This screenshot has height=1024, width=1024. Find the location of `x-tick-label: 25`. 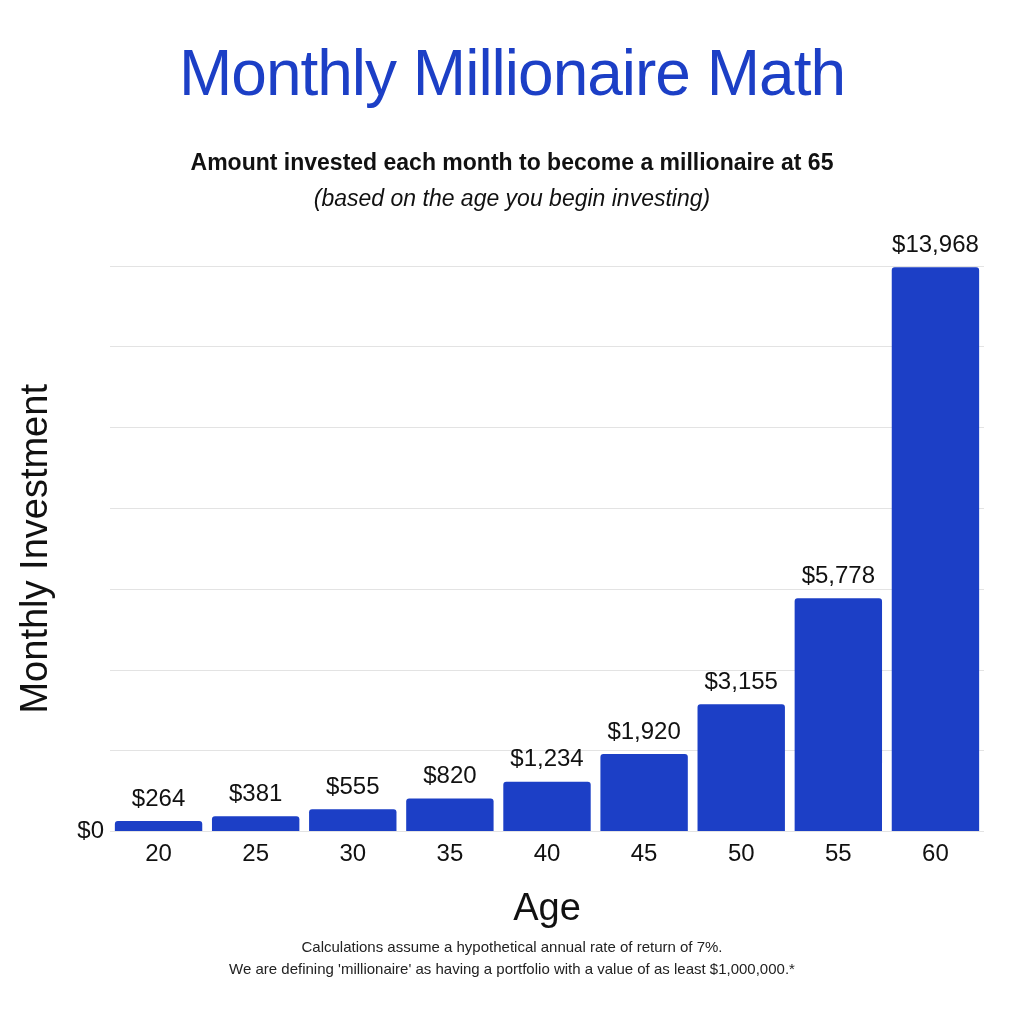

x-tick-label: 25 is located at coordinates (256, 852).